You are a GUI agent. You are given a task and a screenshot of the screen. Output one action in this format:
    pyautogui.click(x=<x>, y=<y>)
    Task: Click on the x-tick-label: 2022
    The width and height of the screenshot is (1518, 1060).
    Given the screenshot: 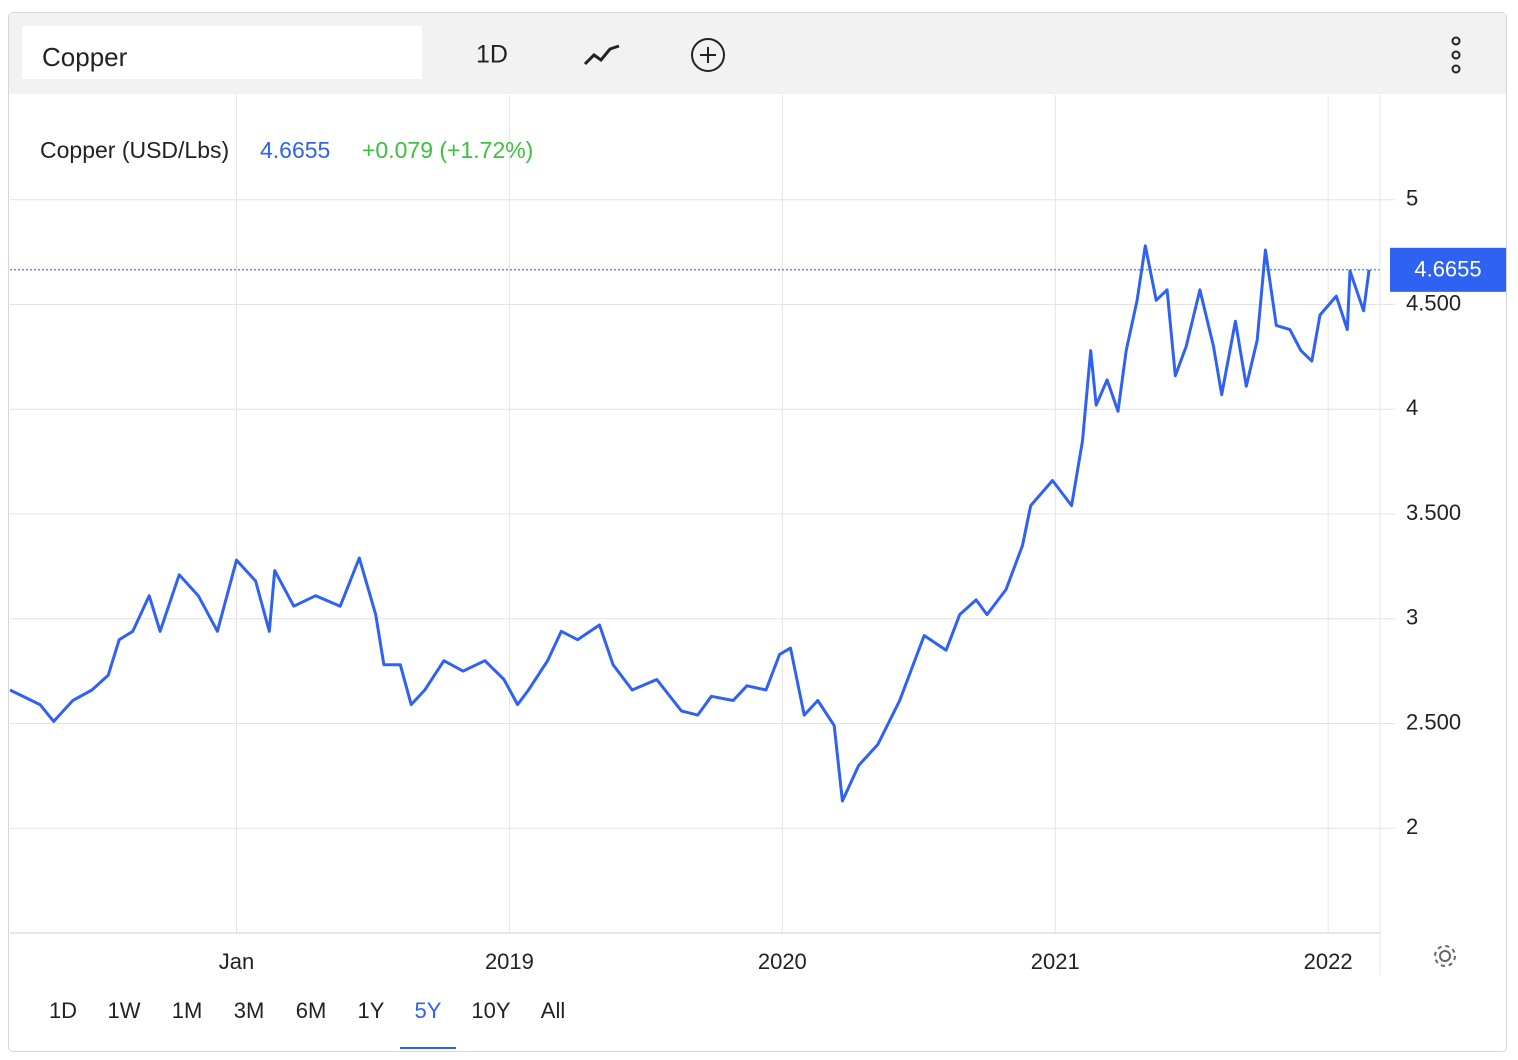 What is the action you would take?
    pyautogui.click(x=1328, y=961)
    